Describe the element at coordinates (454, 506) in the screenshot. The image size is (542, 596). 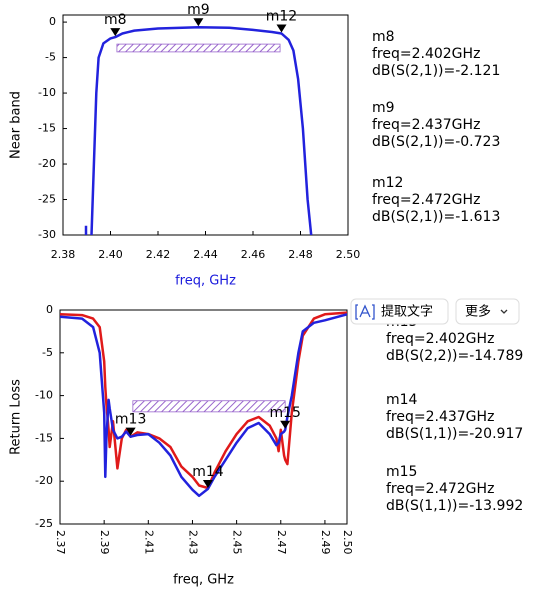
I see `readout-line: dB(S(1,1))=-13.992` at that location.